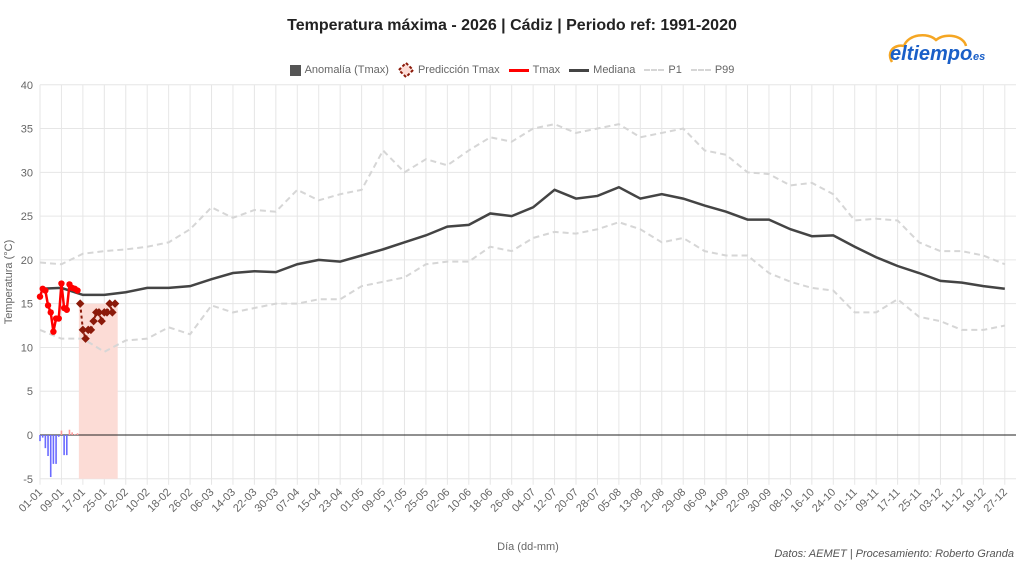 This screenshot has height=568, width=1024. Describe the element at coordinates (460, 500) in the screenshot. I see `x-tick-label: 10-06` at that location.